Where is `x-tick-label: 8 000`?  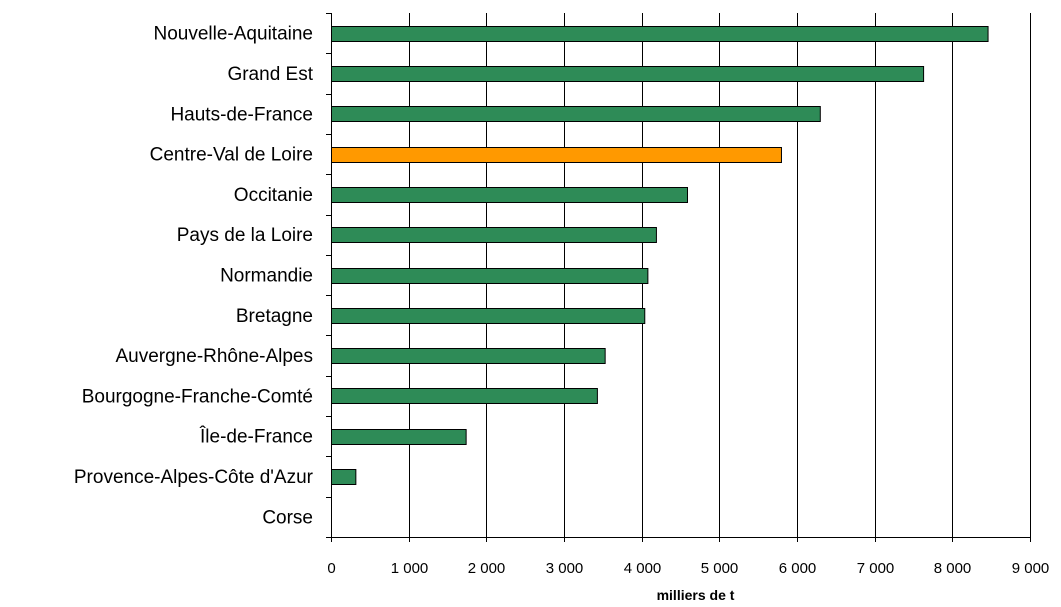
x-tick-label: 8 000 is located at coordinates (953, 568).